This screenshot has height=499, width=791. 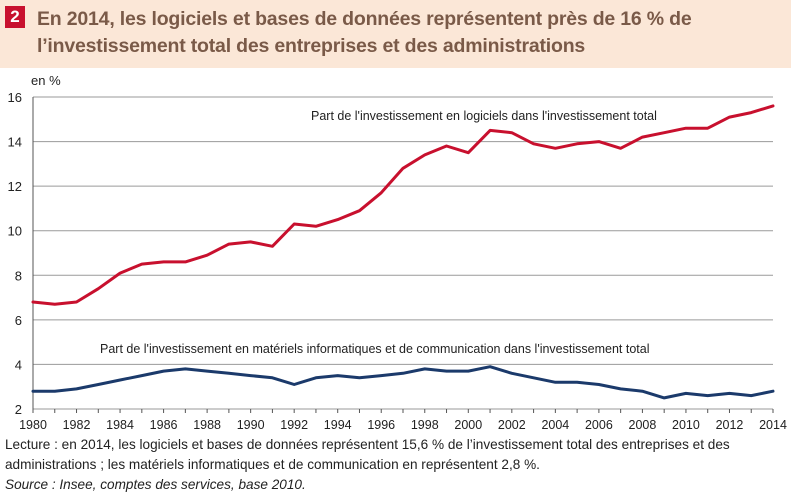 I want to click on x-tick-label: 1982, so click(x=77, y=425).